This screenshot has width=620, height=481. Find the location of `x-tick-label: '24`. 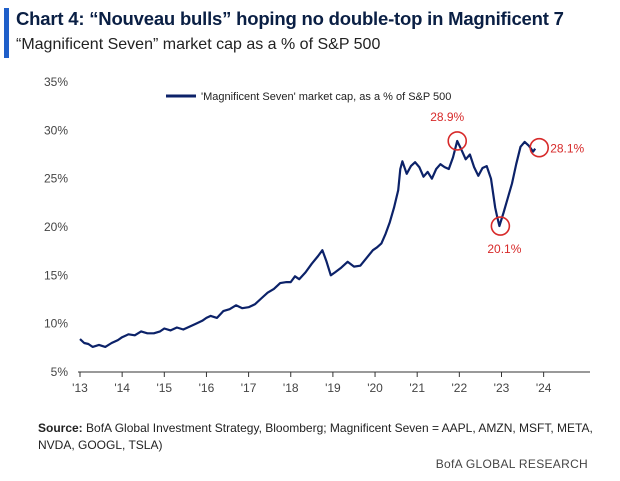

x-tick-label: '24 is located at coordinates (544, 388).